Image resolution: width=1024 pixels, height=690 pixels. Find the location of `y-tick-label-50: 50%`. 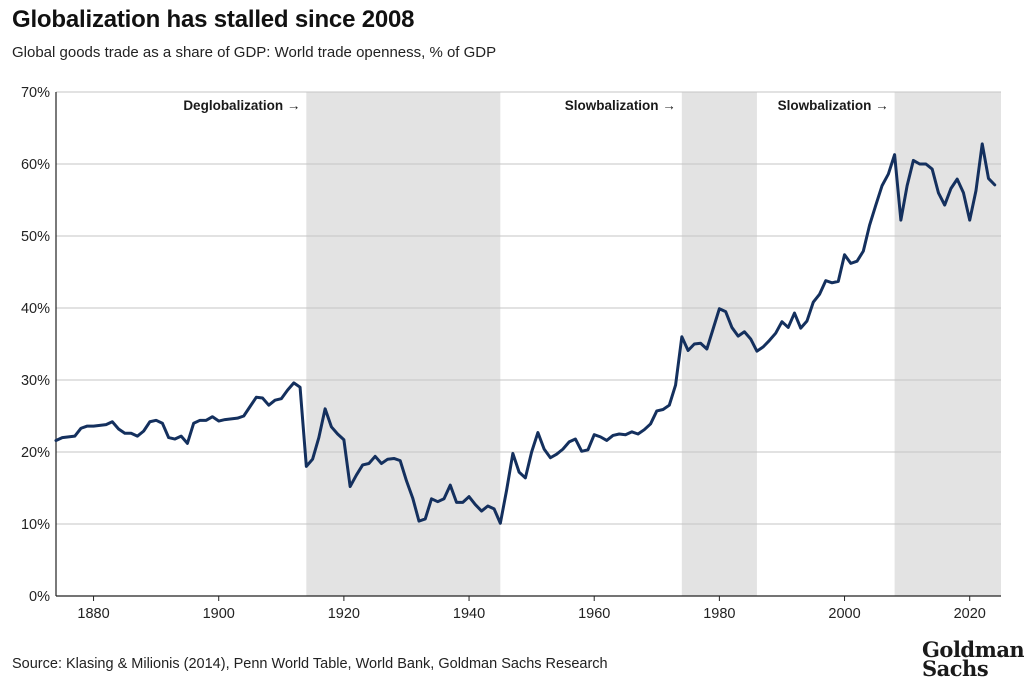

y-tick-label-50: 50% is located at coordinates (35, 237).